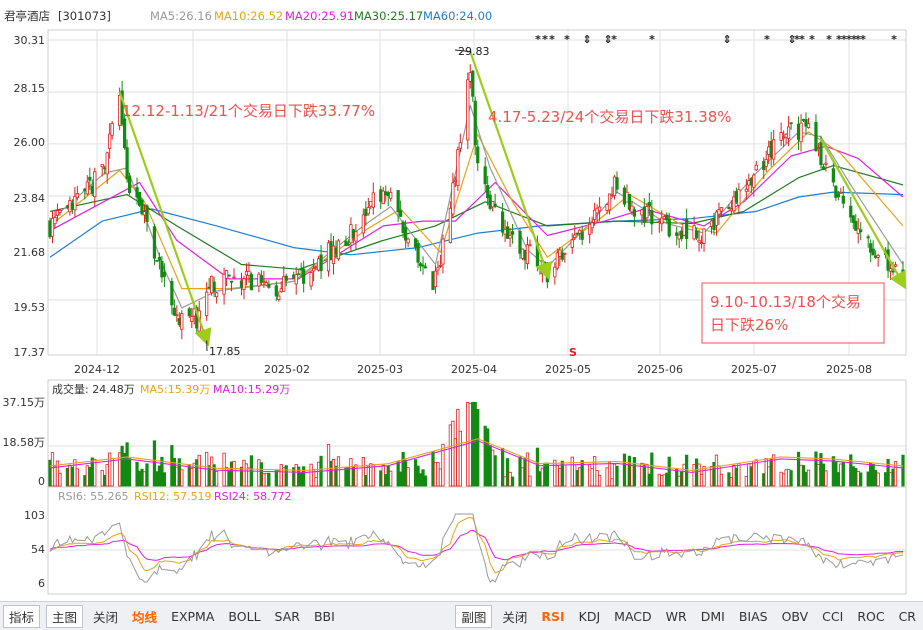 The height and width of the screenshot is (630, 923). Describe the element at coordinates (144, 616) in the screenshot. I see `ma-button: 均线` at that location.